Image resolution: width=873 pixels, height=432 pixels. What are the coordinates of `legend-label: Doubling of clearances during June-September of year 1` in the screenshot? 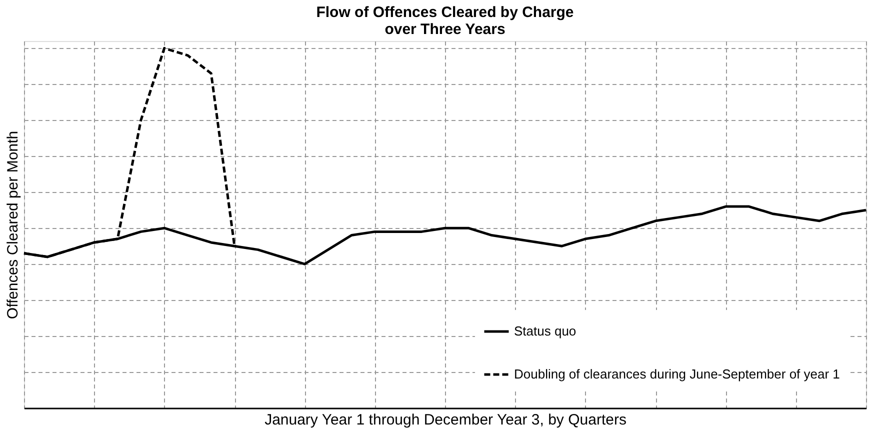 It's located at (677, 374).